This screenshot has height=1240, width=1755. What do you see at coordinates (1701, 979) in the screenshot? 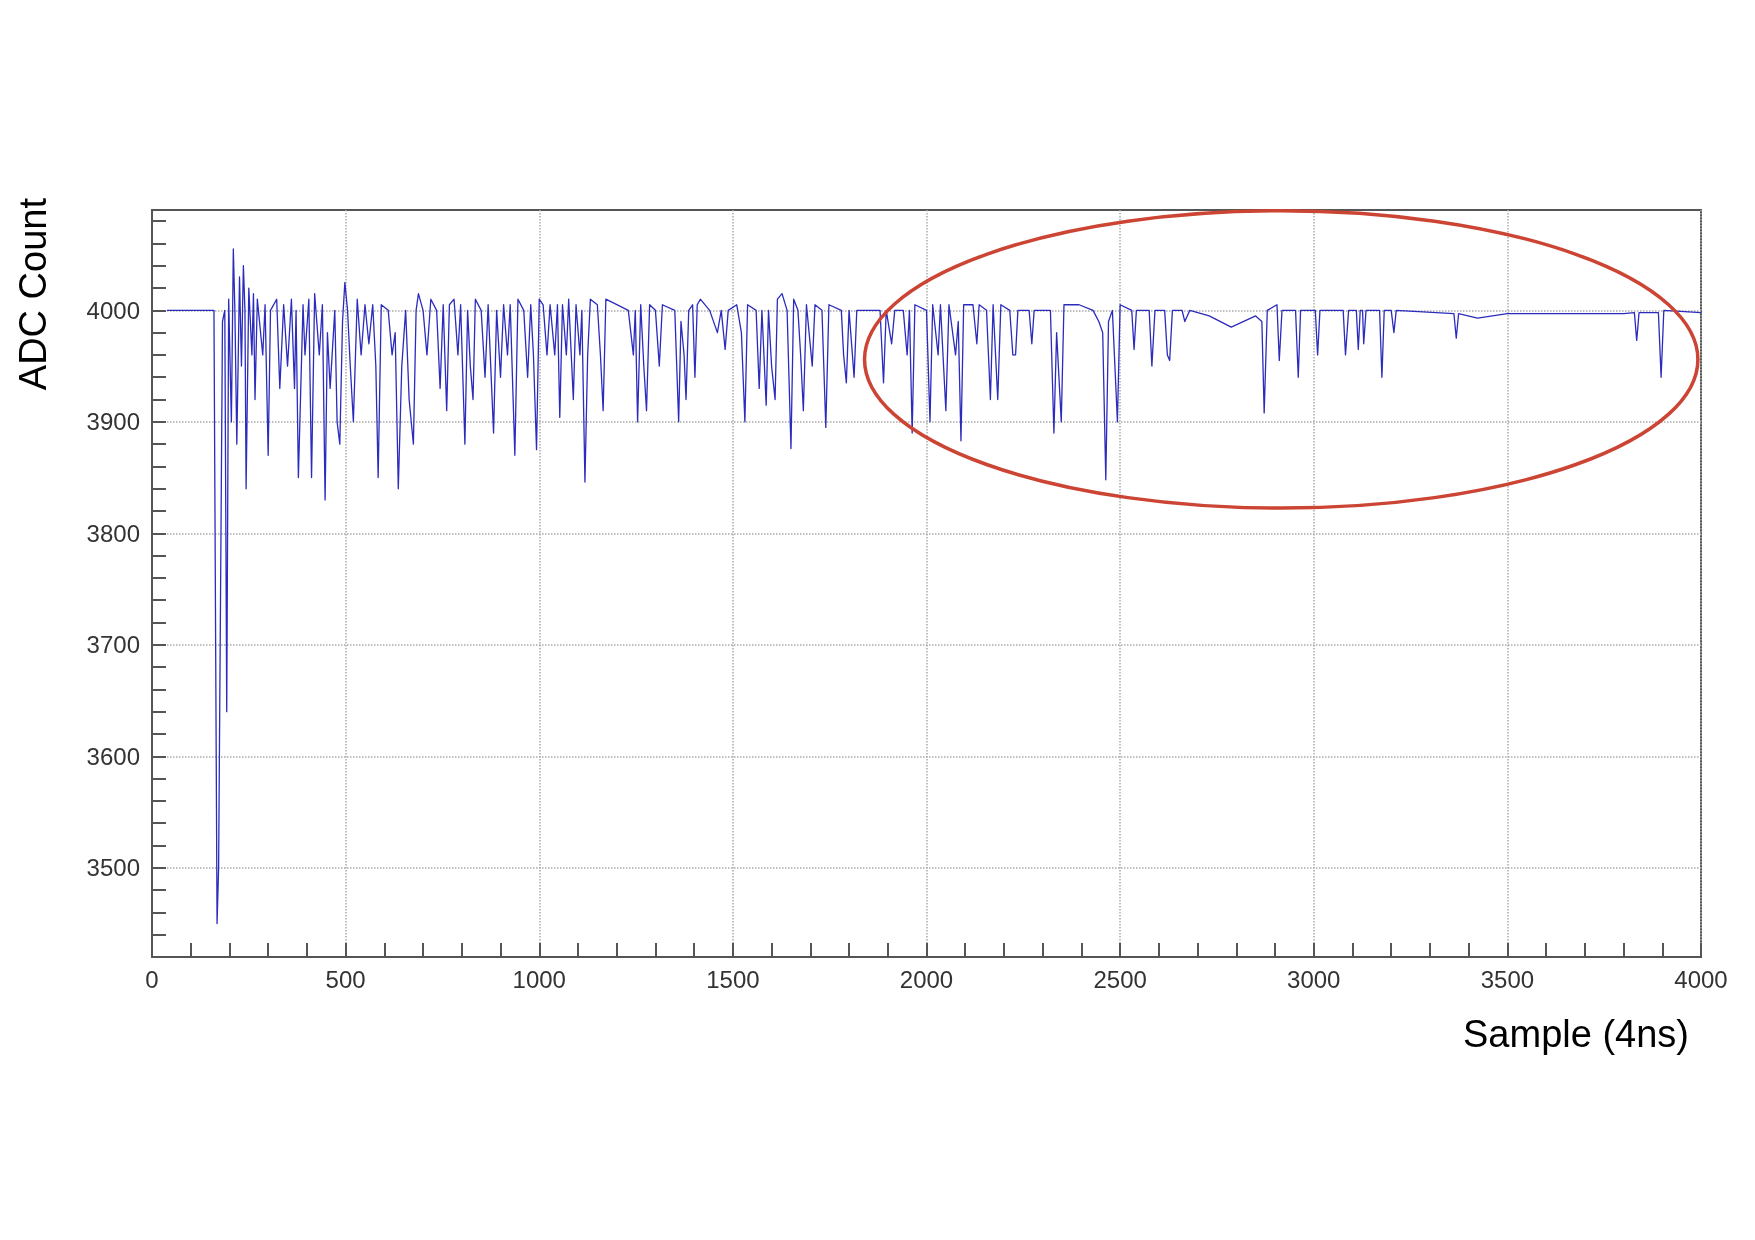
I see `x-tick-label: 4000` at bounding box center [1701, 979].